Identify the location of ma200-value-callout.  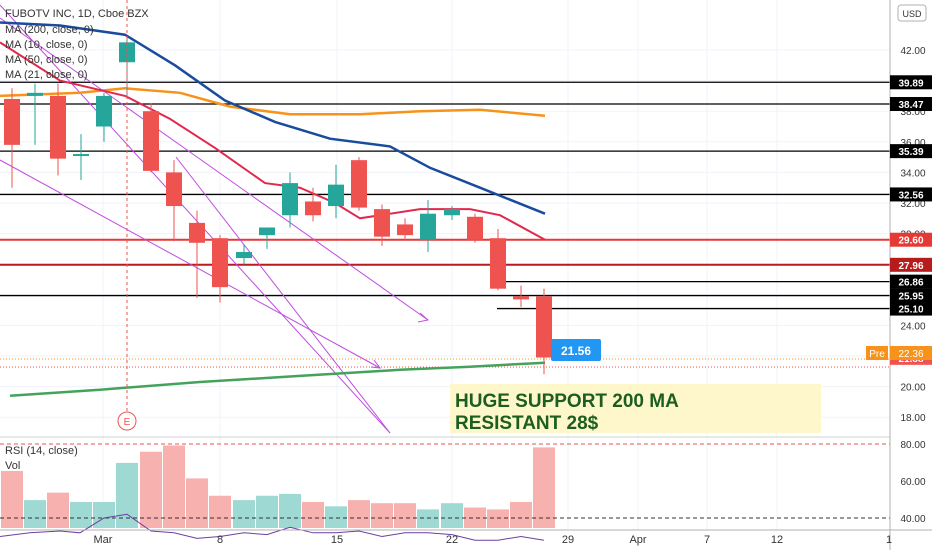
(576, 350).